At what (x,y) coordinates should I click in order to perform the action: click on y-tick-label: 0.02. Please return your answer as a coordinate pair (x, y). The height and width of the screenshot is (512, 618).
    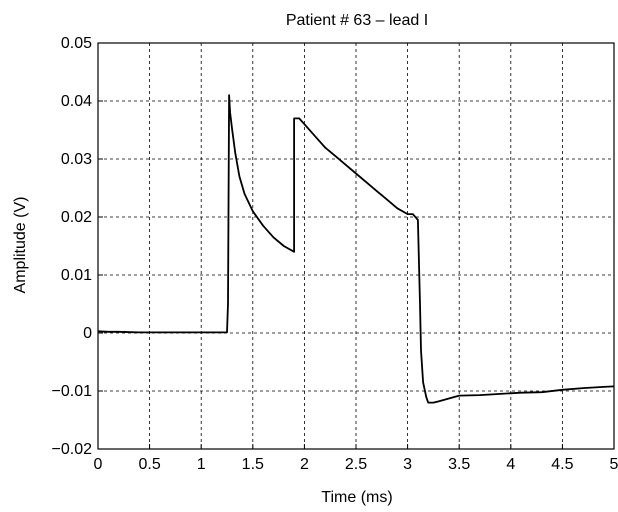
    Looking at the image, I should click on (76, 217).